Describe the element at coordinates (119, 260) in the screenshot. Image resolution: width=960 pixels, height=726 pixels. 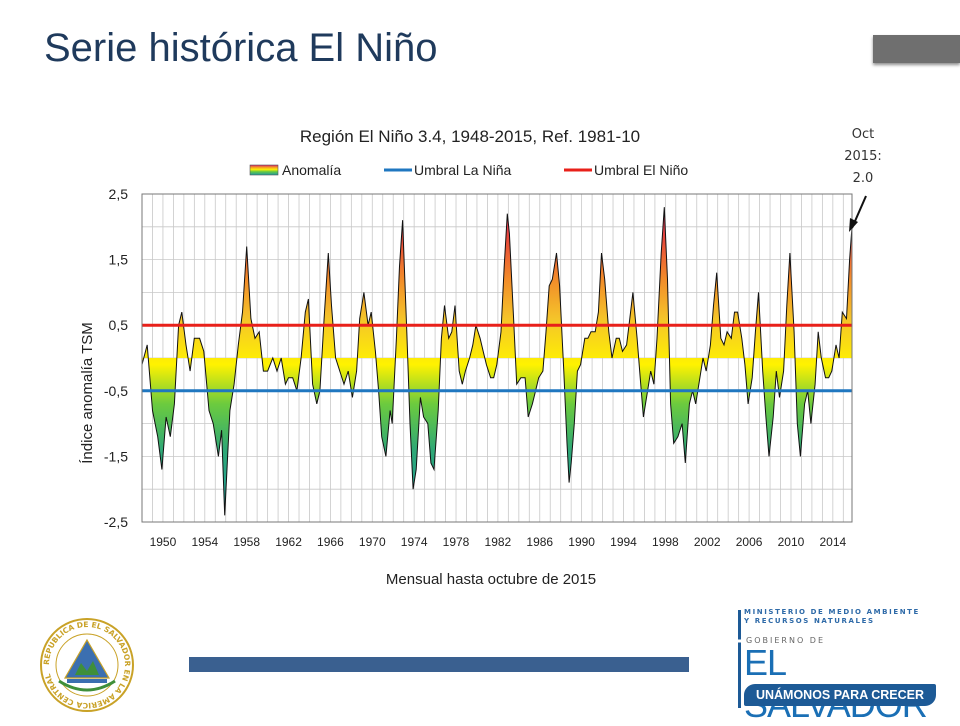
I see `y-tick-label: 1,5` at that location.